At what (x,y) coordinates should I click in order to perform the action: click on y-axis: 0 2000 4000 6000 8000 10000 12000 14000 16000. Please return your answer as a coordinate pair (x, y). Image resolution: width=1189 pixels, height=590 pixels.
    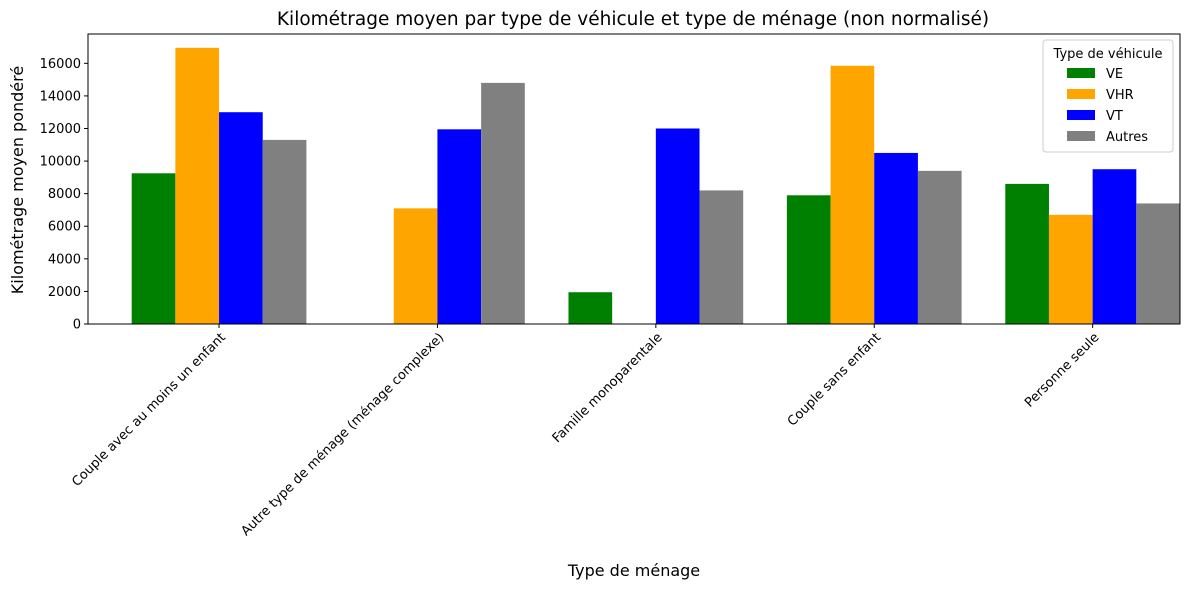
    Looking at the image, I should click on (64, 195).